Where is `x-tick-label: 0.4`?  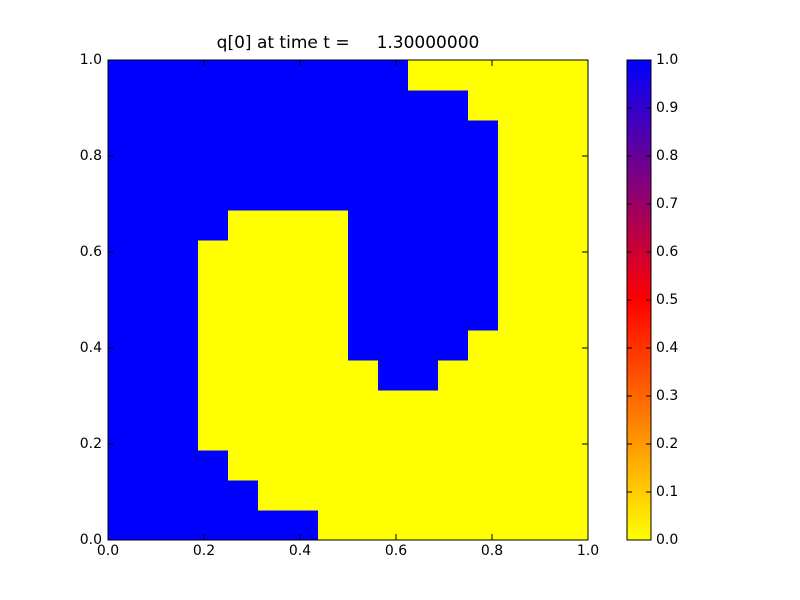 x-tick-label: 0.4 is located at coordinates (300, 551).